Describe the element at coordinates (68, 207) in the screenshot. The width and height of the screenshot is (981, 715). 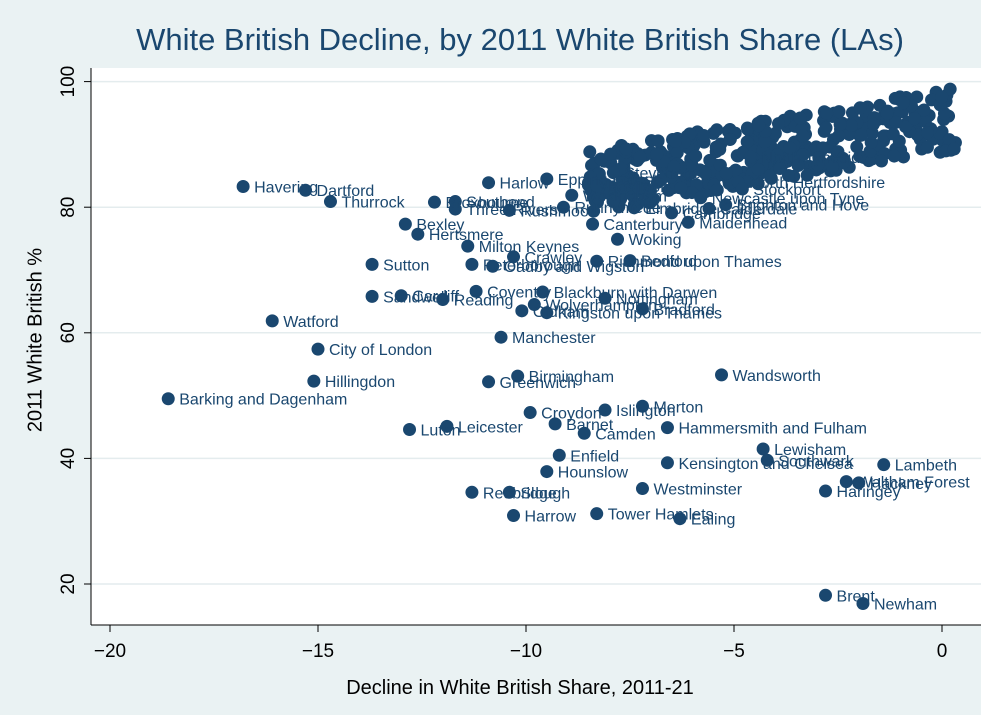
I see `y-tick-label: 80` at that location.